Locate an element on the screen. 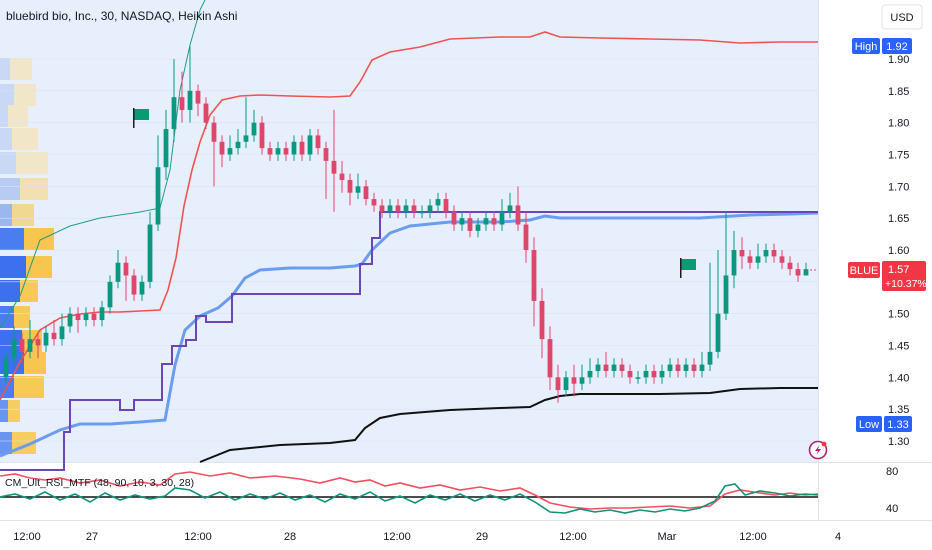 This screenshot has width=932, height=550. x-tick-label: Mar is located at coordinates (667, 537).